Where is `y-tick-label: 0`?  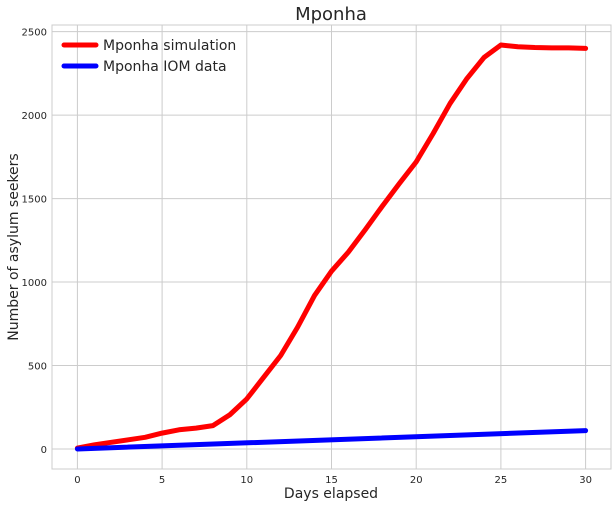 y-tick-label: 0 is located at coordinates (44, 450).